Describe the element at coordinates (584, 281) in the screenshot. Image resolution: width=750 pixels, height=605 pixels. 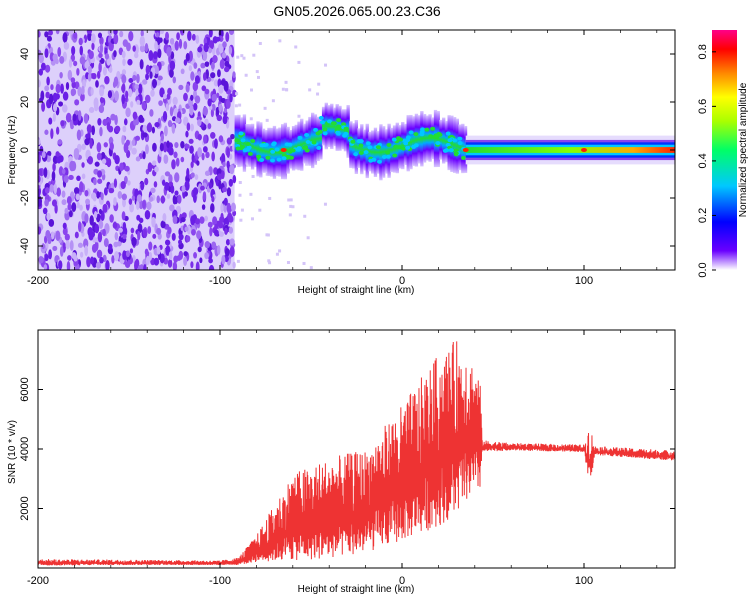
I see `x-tick-label: 100` at that location.